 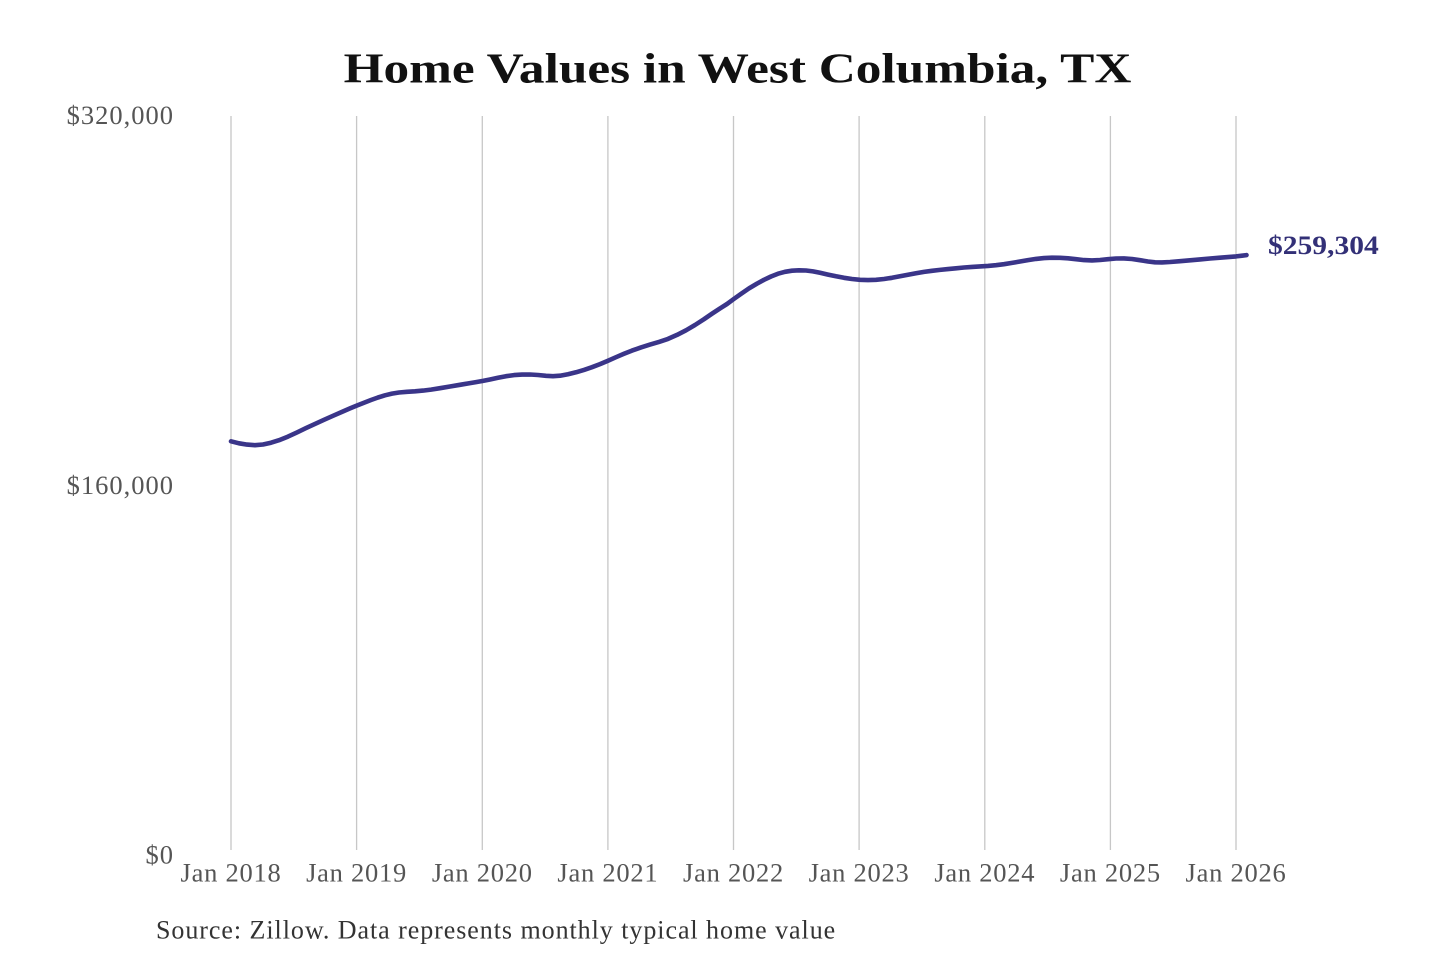 I want to click on svg-text: Jan 2026, so click(x=1236, y=873).